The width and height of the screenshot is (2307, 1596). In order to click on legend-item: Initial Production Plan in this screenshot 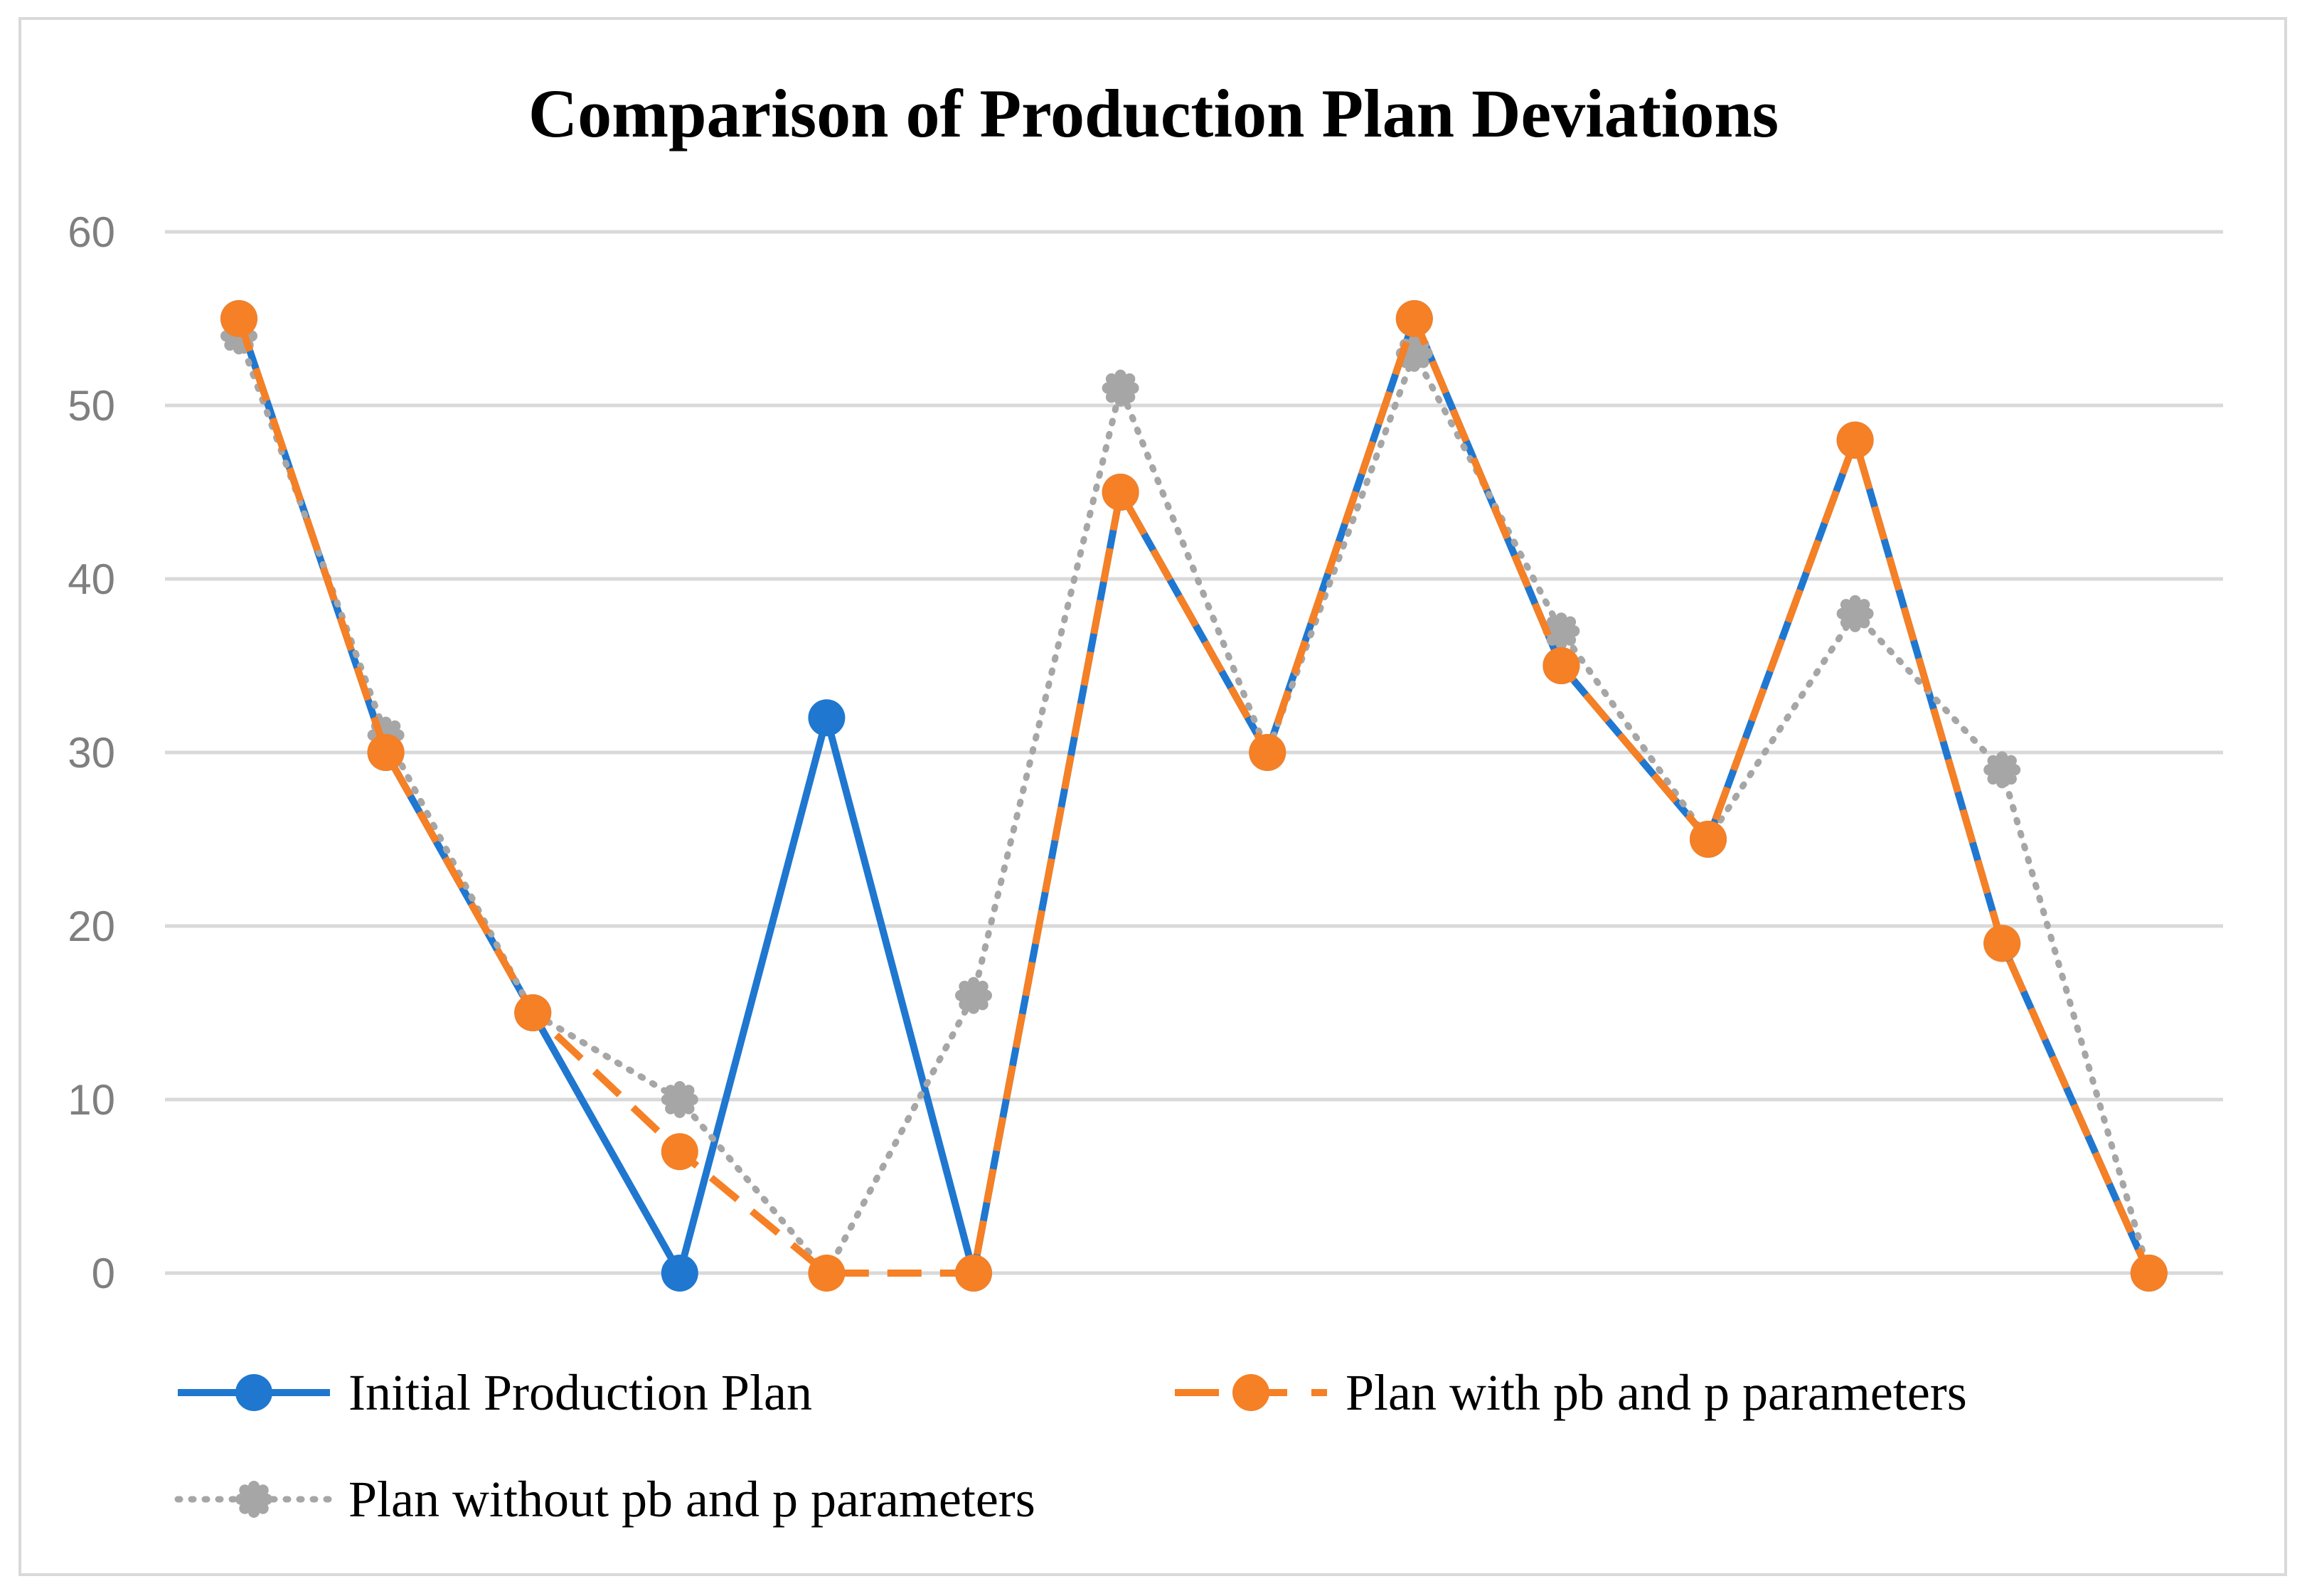, I will do `click(495, 1392)`.